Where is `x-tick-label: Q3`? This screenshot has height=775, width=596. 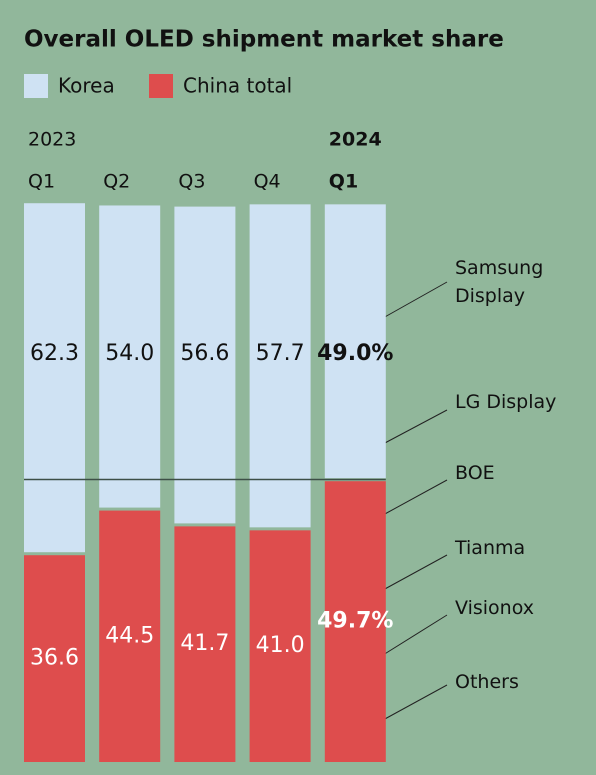
x-tick-label: Q3 is located at coordinates (191, 182).